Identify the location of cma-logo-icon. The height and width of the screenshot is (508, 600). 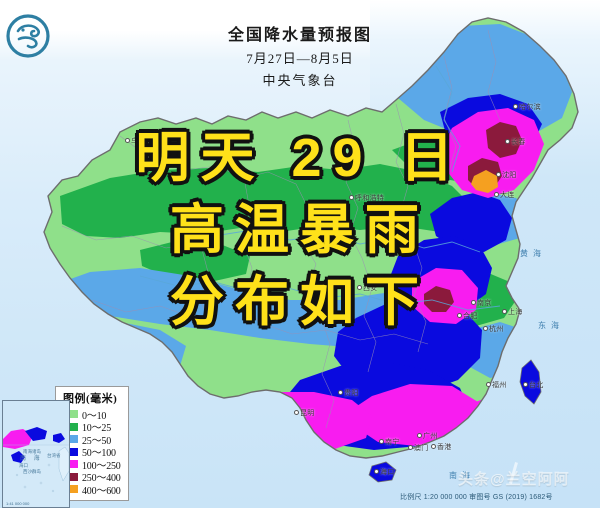
(28, 36).